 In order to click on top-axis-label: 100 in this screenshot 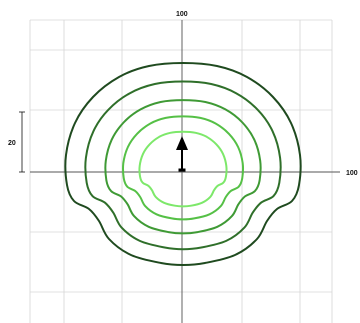, I will do `click(182, 14)`.